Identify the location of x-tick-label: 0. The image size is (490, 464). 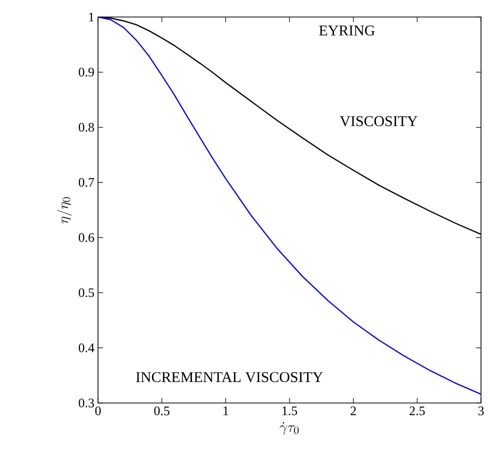
(98, 411).